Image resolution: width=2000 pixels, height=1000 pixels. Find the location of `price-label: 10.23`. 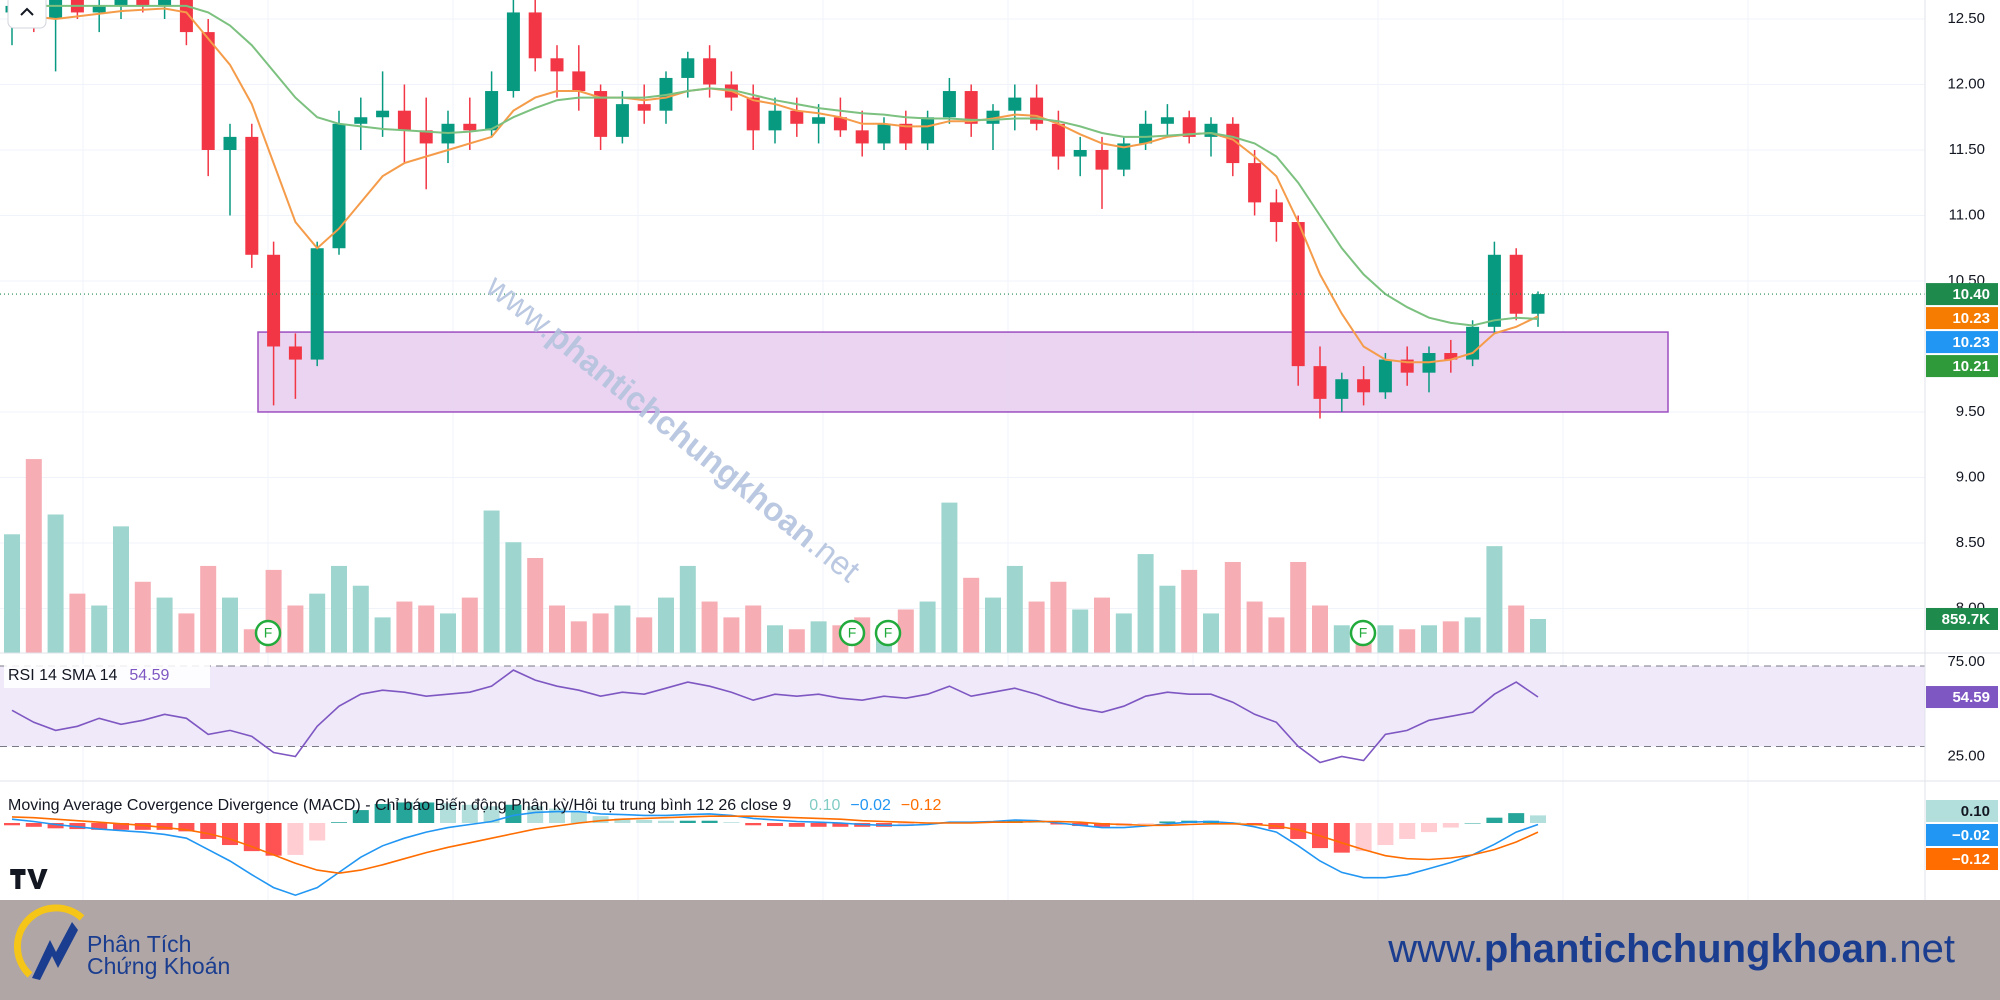

price-label: 10.23 is located at coordinates (1971, 342).